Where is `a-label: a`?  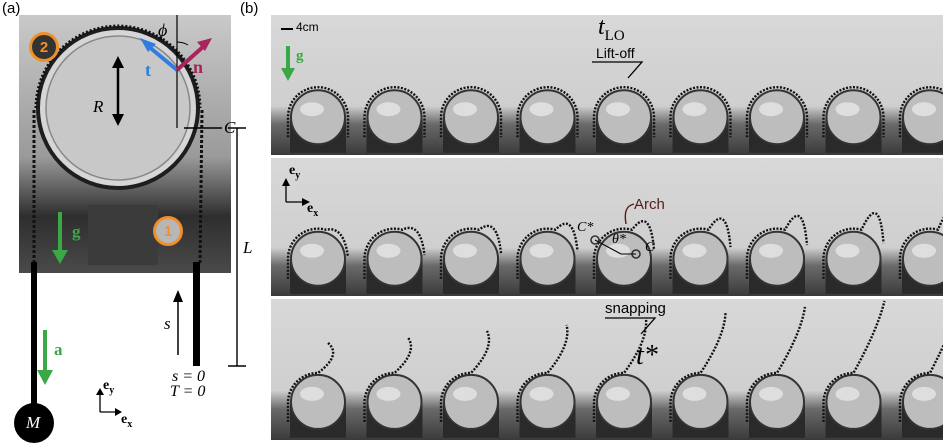
a-label: a is located at coordinates (58, 349).